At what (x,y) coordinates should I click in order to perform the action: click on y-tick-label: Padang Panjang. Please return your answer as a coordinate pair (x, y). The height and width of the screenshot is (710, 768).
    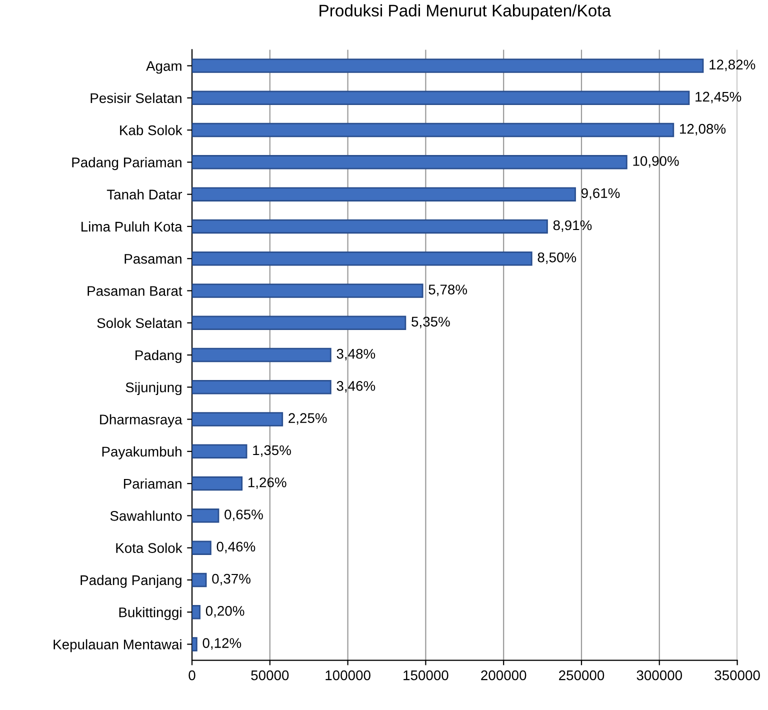
    Looking at the image, I should click on (131, 581).